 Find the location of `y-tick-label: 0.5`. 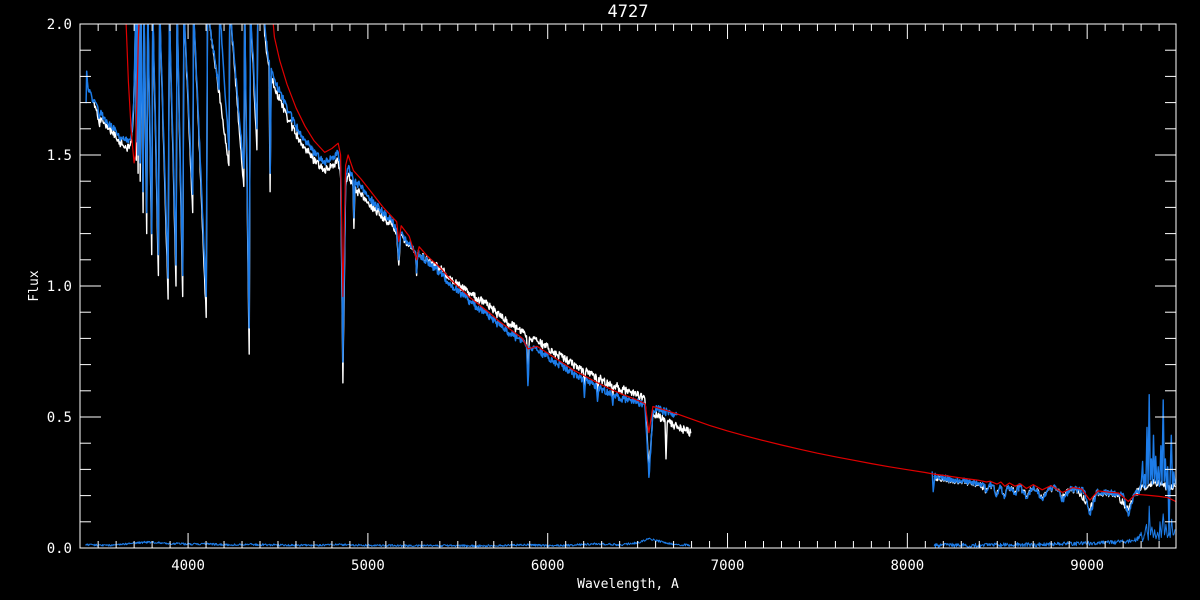

y-tick-label: 0.5 is located at coordinates (59, 418).